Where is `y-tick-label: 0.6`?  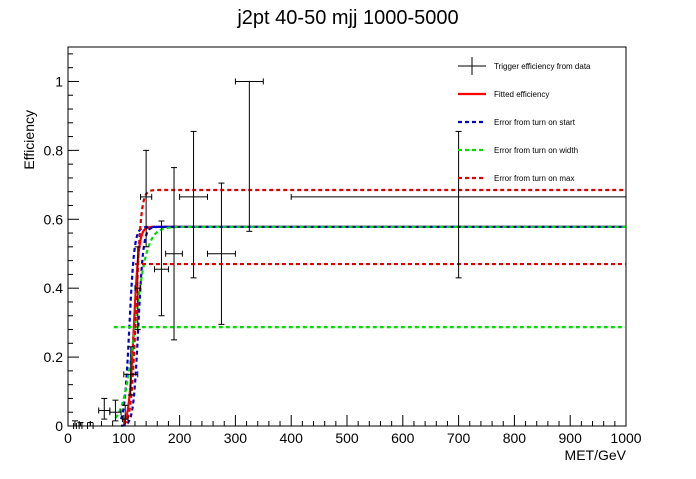 y-tick-label: 0.6 is located at coordinates (54, 219).